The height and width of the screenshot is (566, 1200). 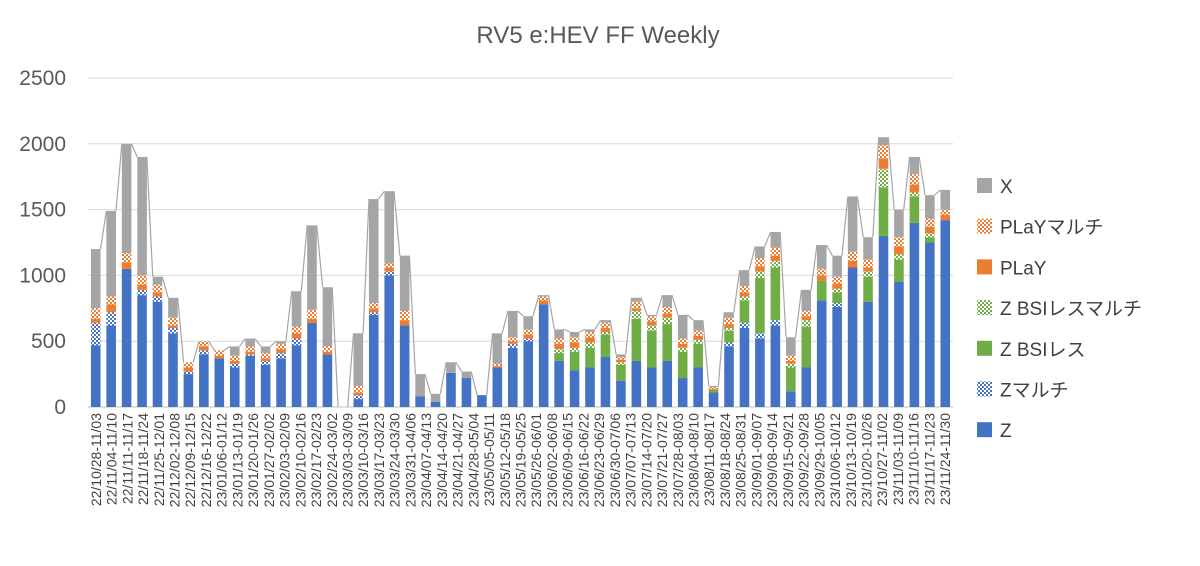 What do you see at coordinates (851, 460) in the screenshot?
I see `x-tick-label: 23/10/13-10/19` at bounding box center [851, 460].